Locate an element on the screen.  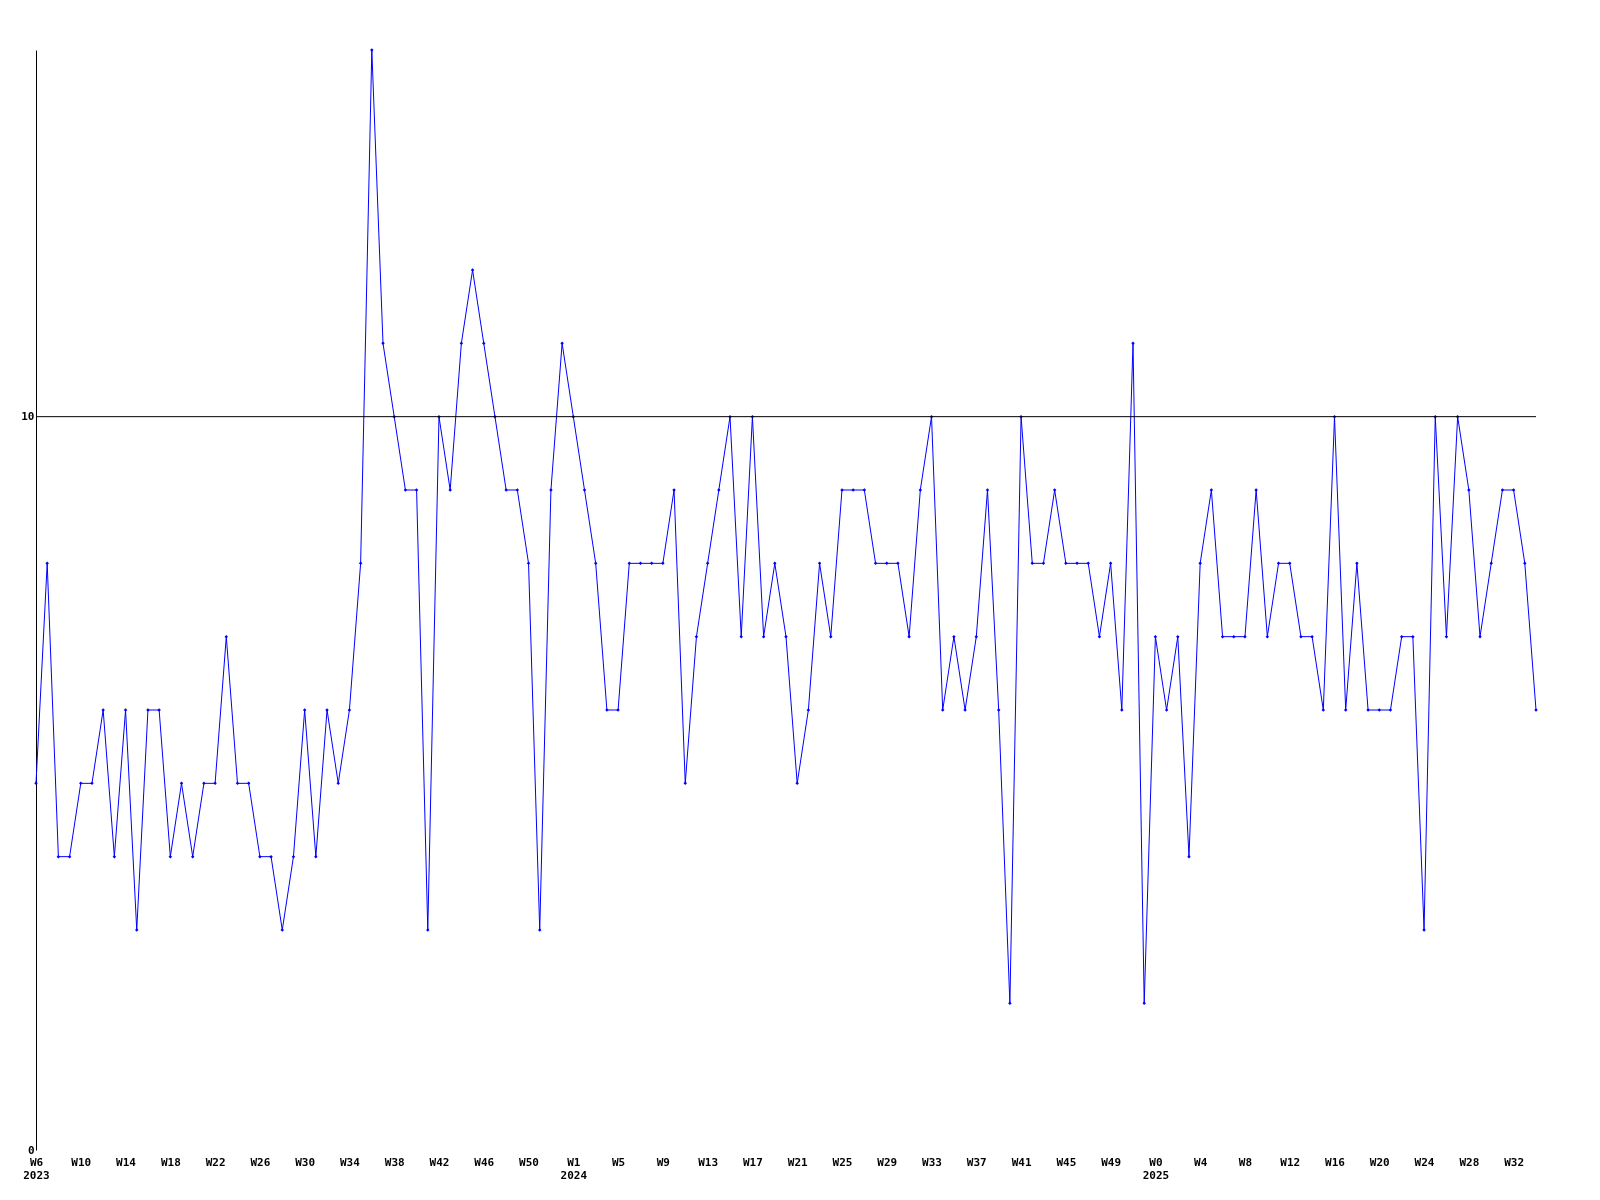
x-tick-label: W45 is located at coordinates (1066, 1162).